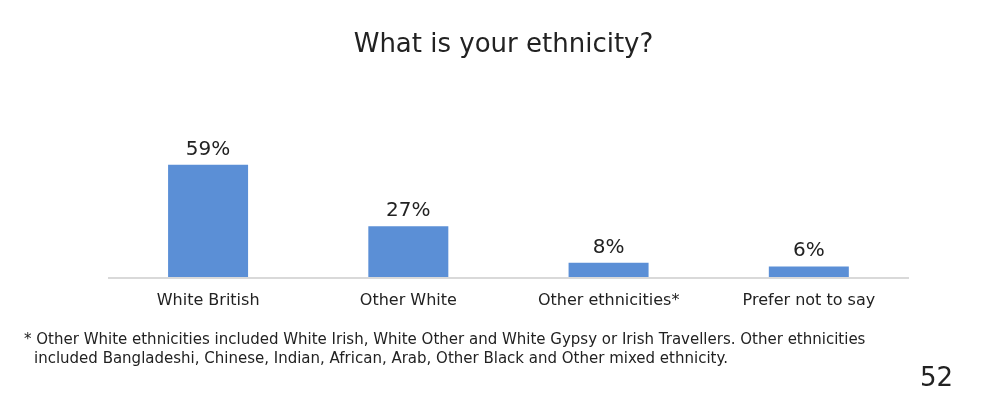 The height and width of the screenshot is (410, 1007). Describe the element at coordinates (408, 300) in the screenshot. I see `x-tick-label: Other White` at that location.